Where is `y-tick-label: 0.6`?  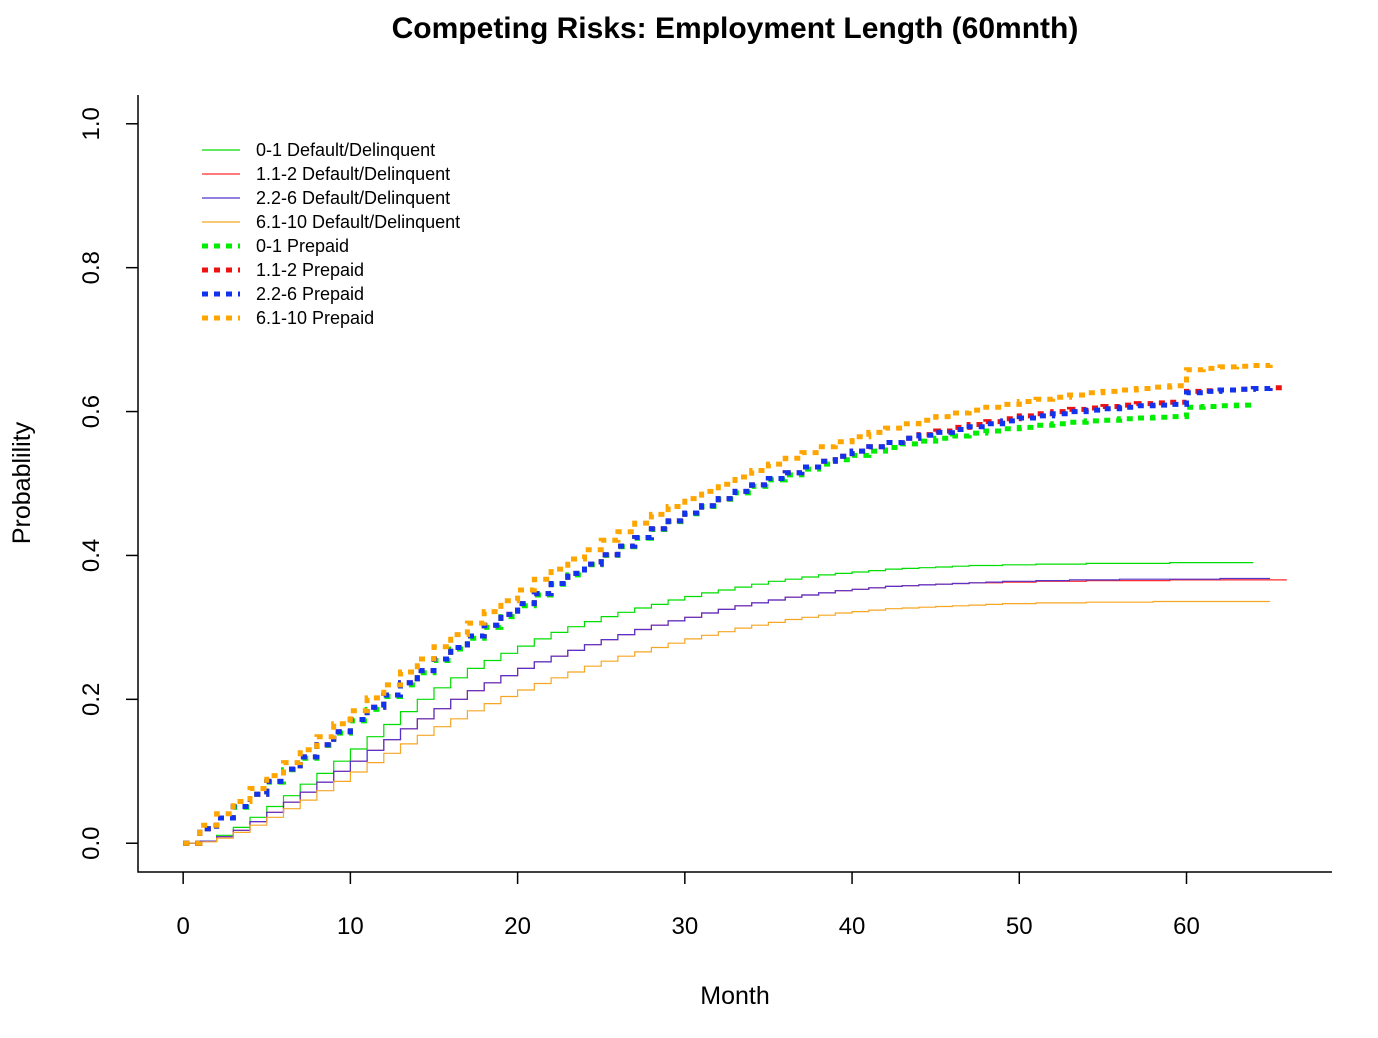 y-tick-label: 0.6 is located at coordinates (91, 411).